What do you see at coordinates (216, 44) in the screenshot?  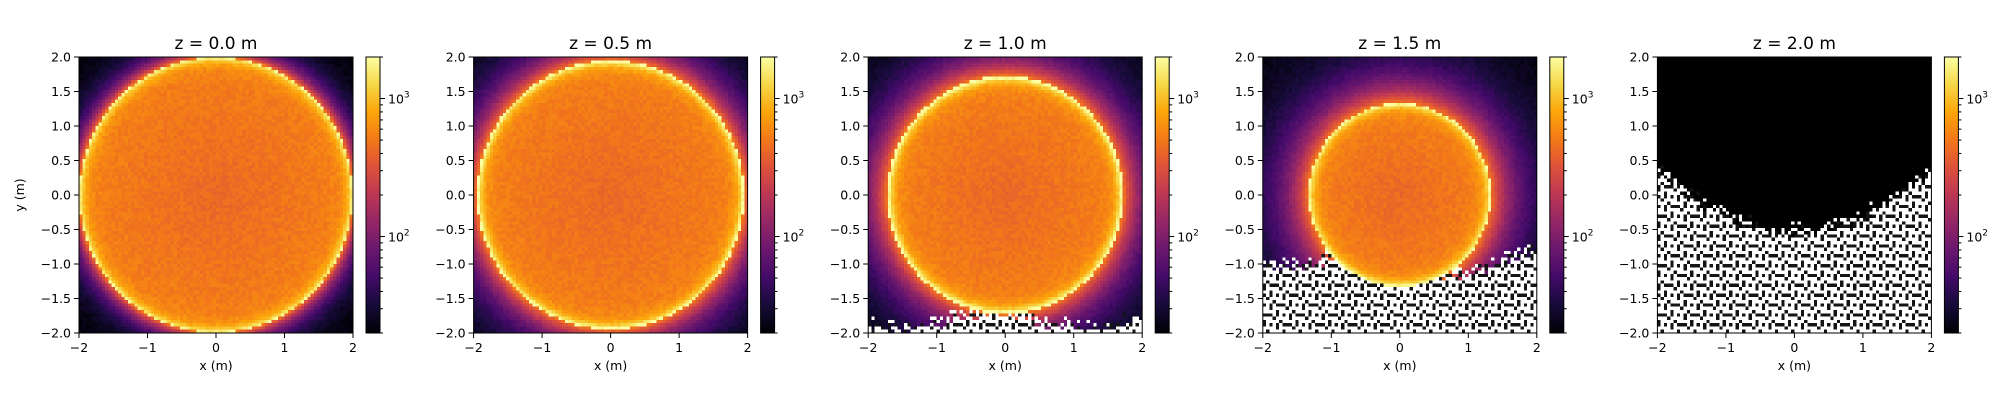 I see `chart-title: z = 0.0 m` at bounding box center [216, 44].